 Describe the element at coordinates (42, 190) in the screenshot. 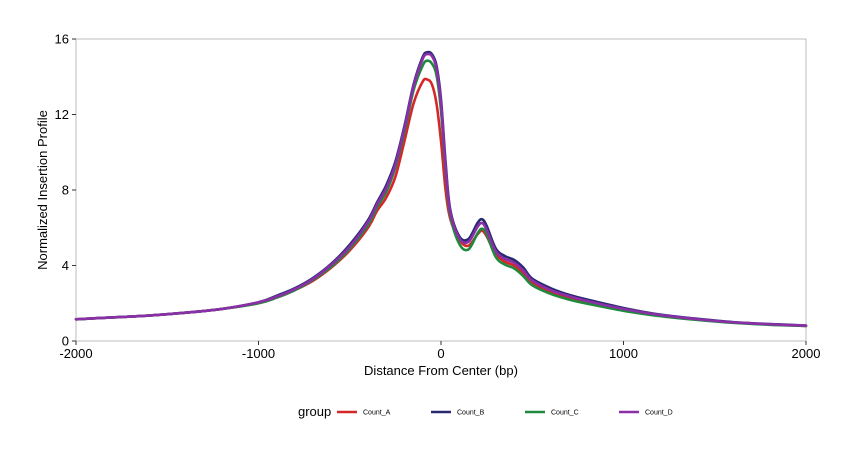

I see `y-axis-title: Normalized Insertion Profile` at that location.